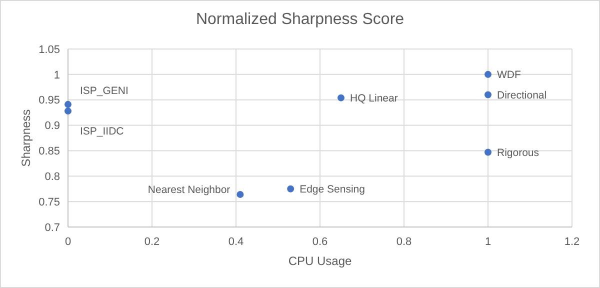  Describe the element at coordinates (152, 242) in the screenshot. I see `x-tick-label: 0.2` at that location.